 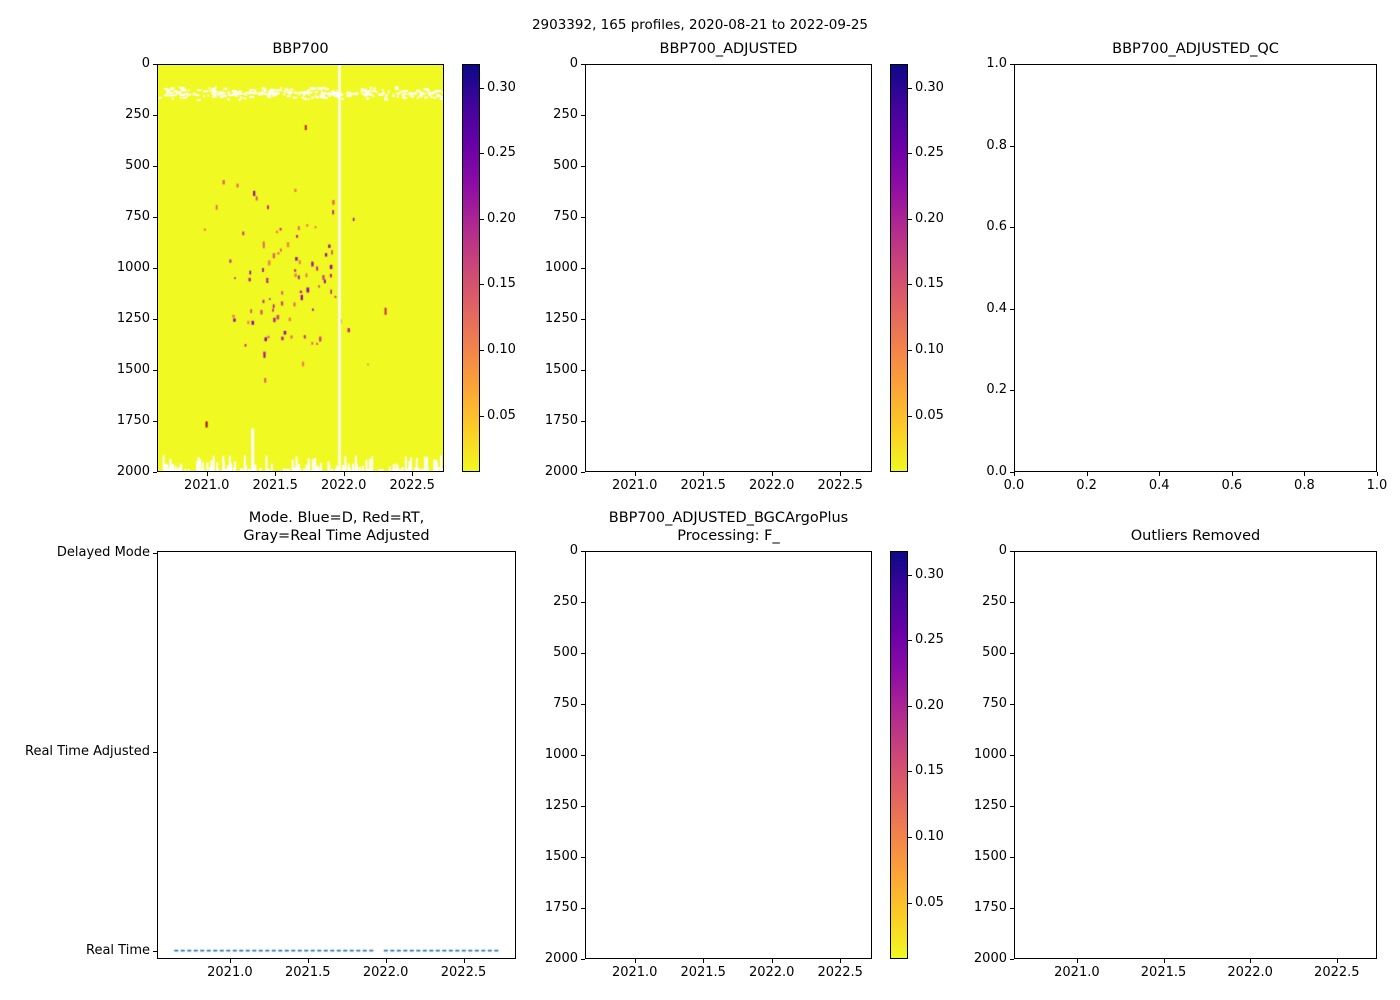 I want to click on panel-title-bbp700-adjusted-qc: BBP700_ADJUSTED_QC, so click(x=1195, y=49).